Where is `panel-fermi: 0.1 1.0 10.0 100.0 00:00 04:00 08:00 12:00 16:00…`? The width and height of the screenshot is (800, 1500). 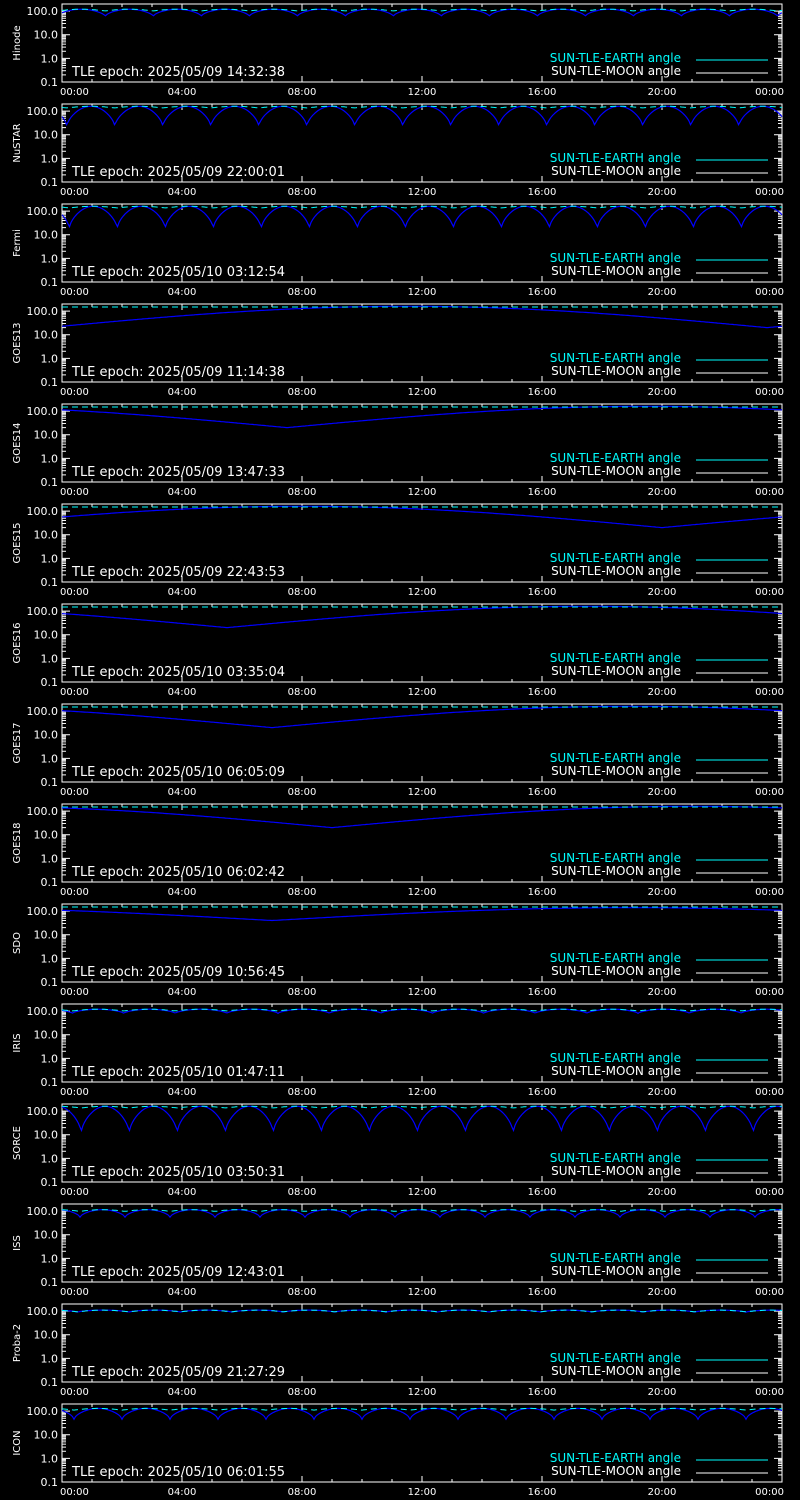 panel-fermi: 0.1 1.0 10.0 100.0 00:00 04:00 08:00 12:00 16:00… is located at coordinates (398, 250).